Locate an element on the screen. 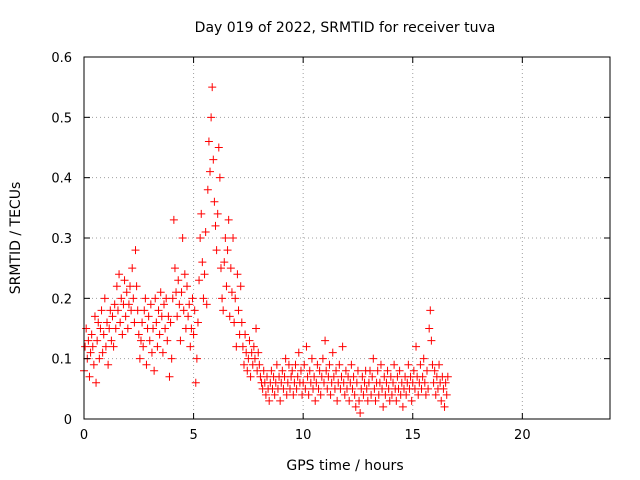  y-tick-label: 0.4 is located at coordinates (61, 179).